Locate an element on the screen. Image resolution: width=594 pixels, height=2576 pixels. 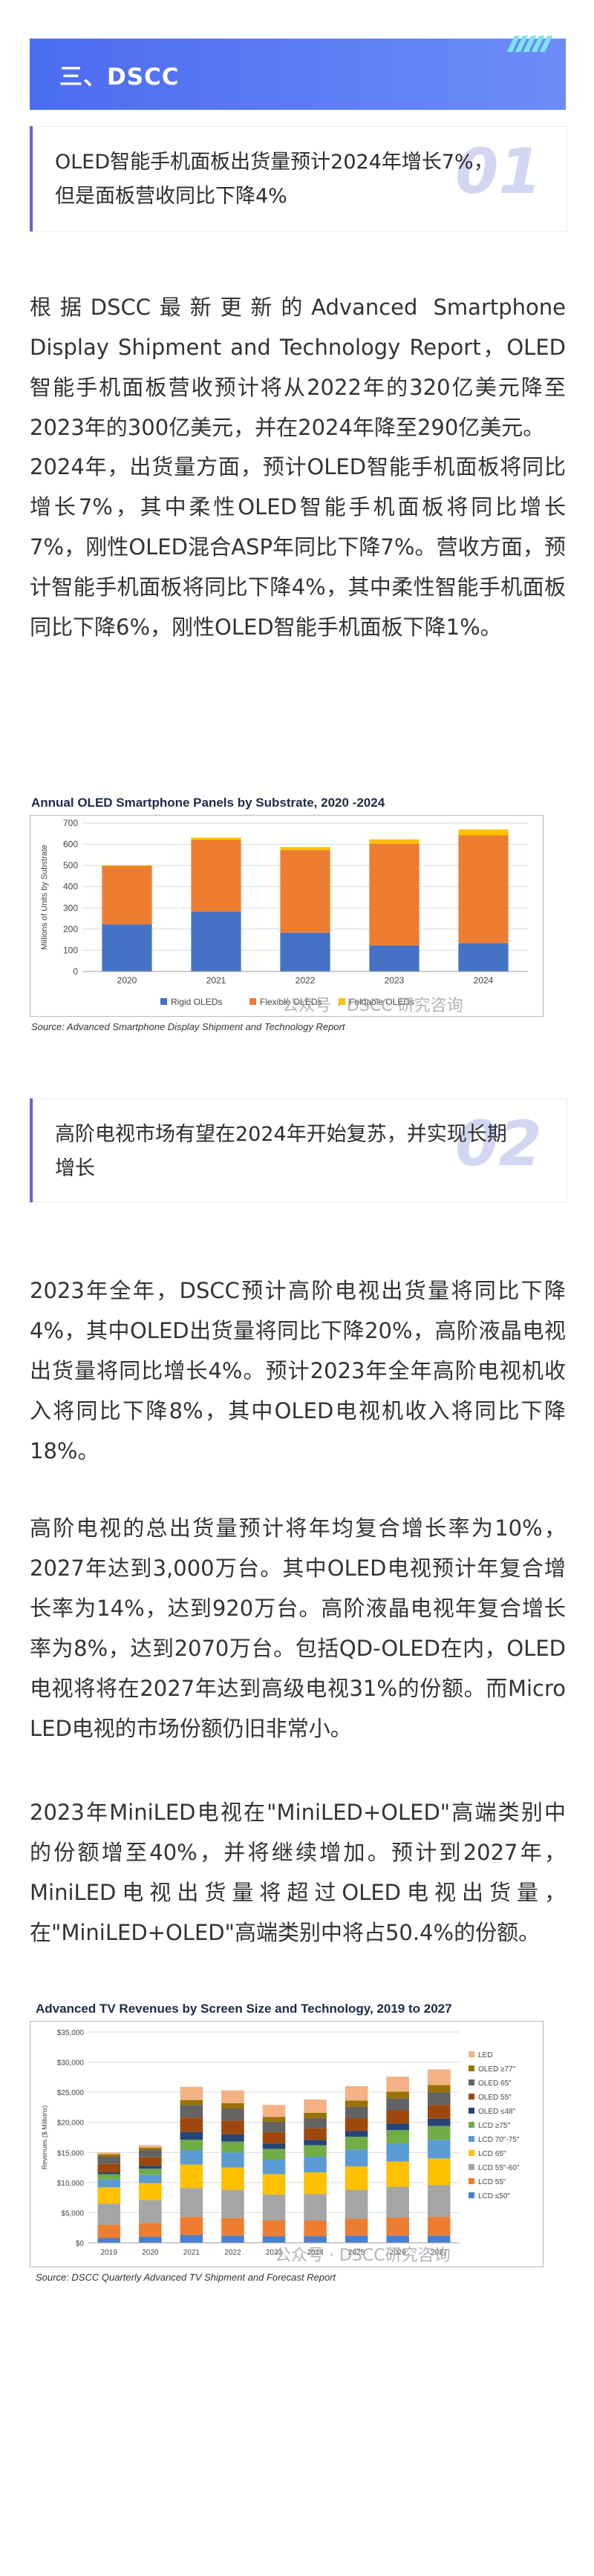
y-tick-label: $20,000 is located at coordinates (71, 2124).